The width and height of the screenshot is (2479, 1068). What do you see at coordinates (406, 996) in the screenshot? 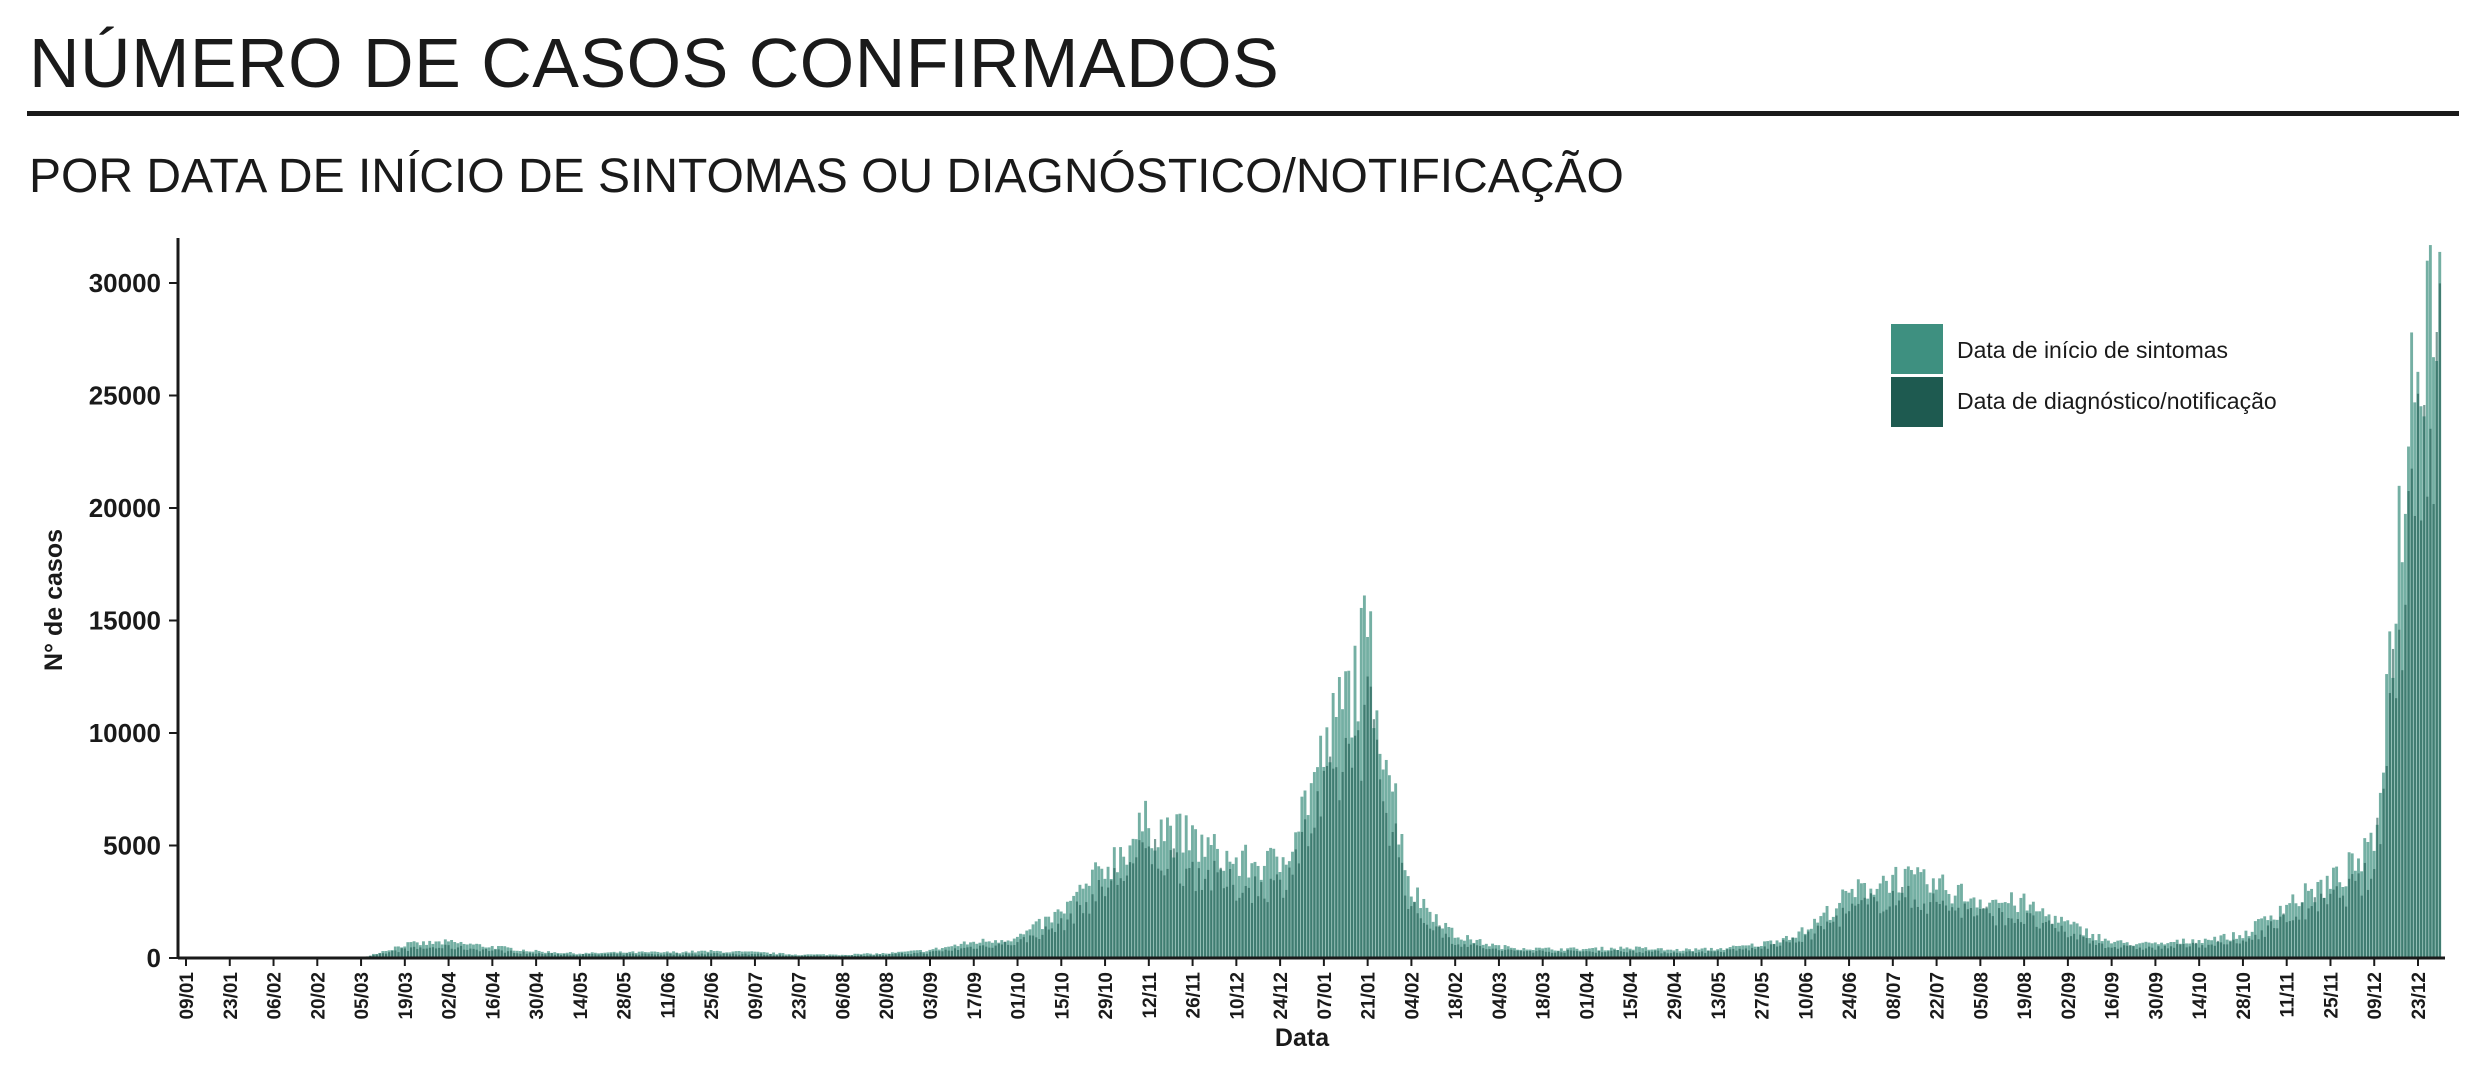
I see `x-tick-label: 19/03` at bounding box center [406, 996].